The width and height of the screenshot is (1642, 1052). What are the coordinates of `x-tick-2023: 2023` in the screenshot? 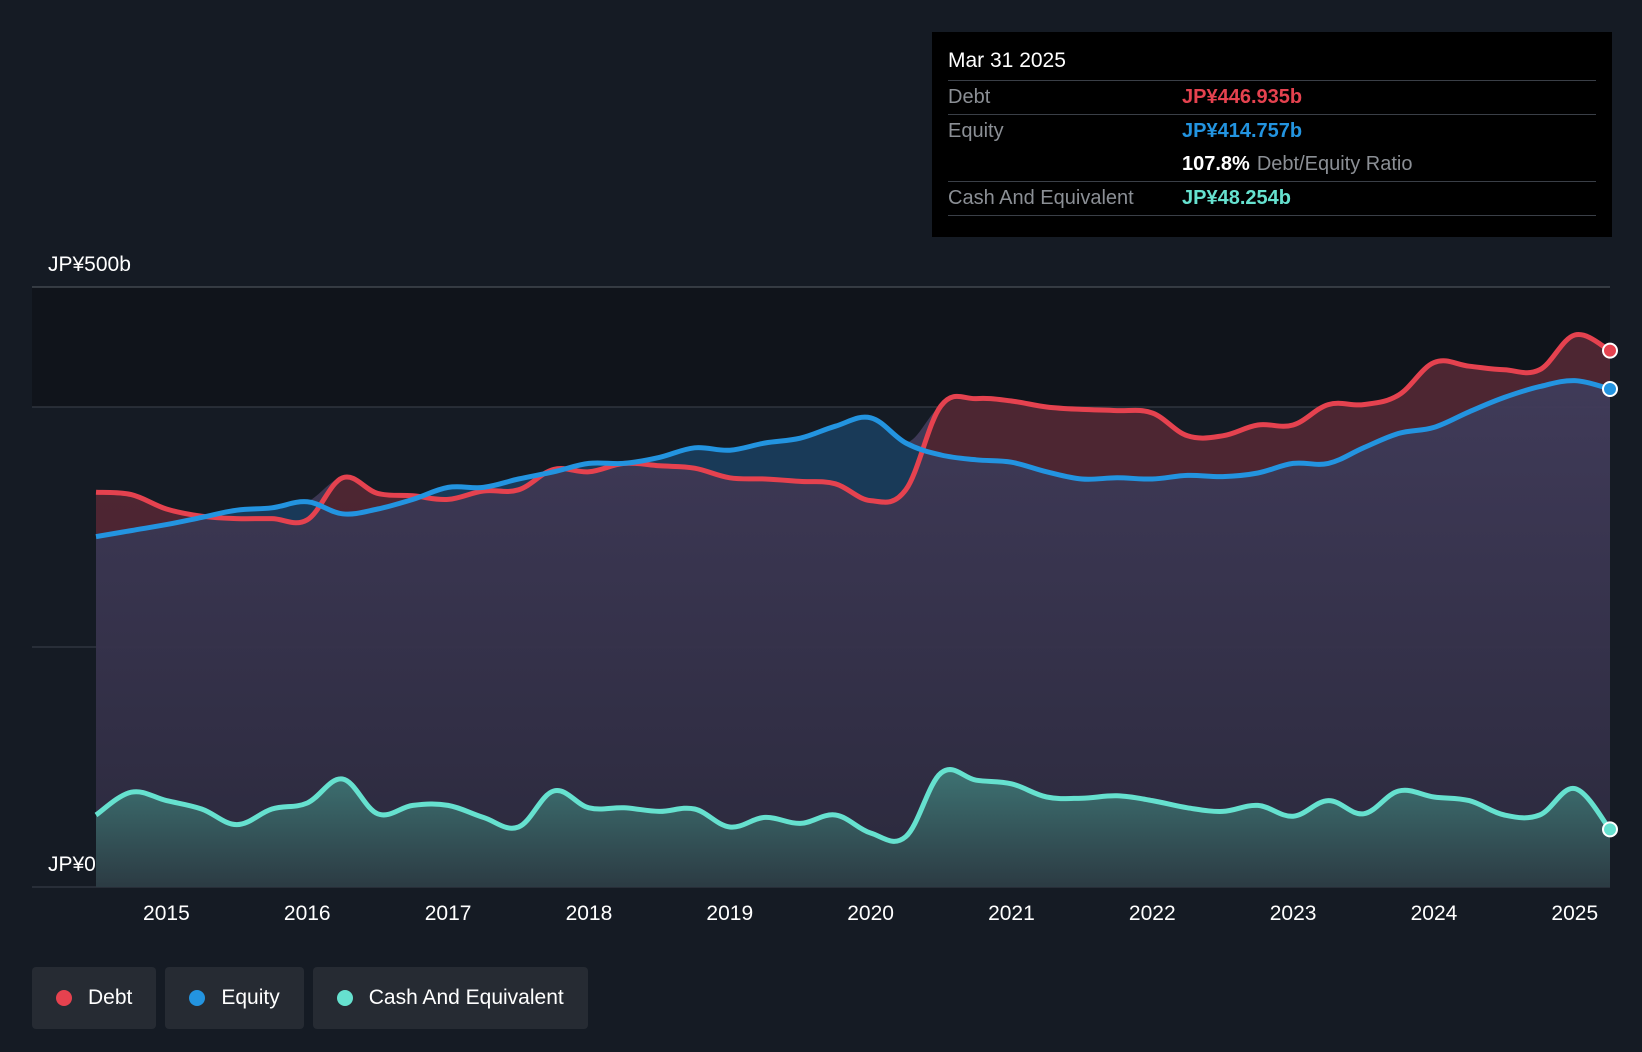 It's located at (1293, 913).